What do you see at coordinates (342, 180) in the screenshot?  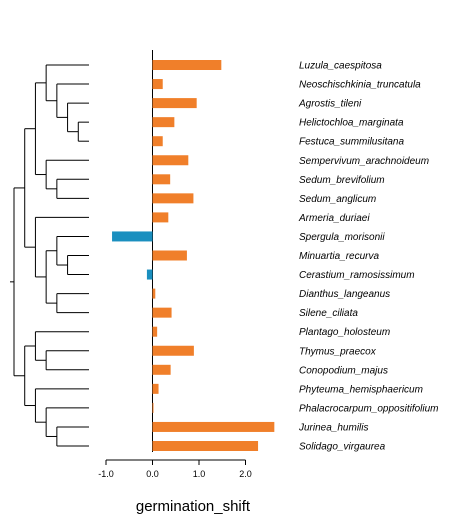 I see `tip-label: Sedum_brevifolium` at bounding box center [342, 180].